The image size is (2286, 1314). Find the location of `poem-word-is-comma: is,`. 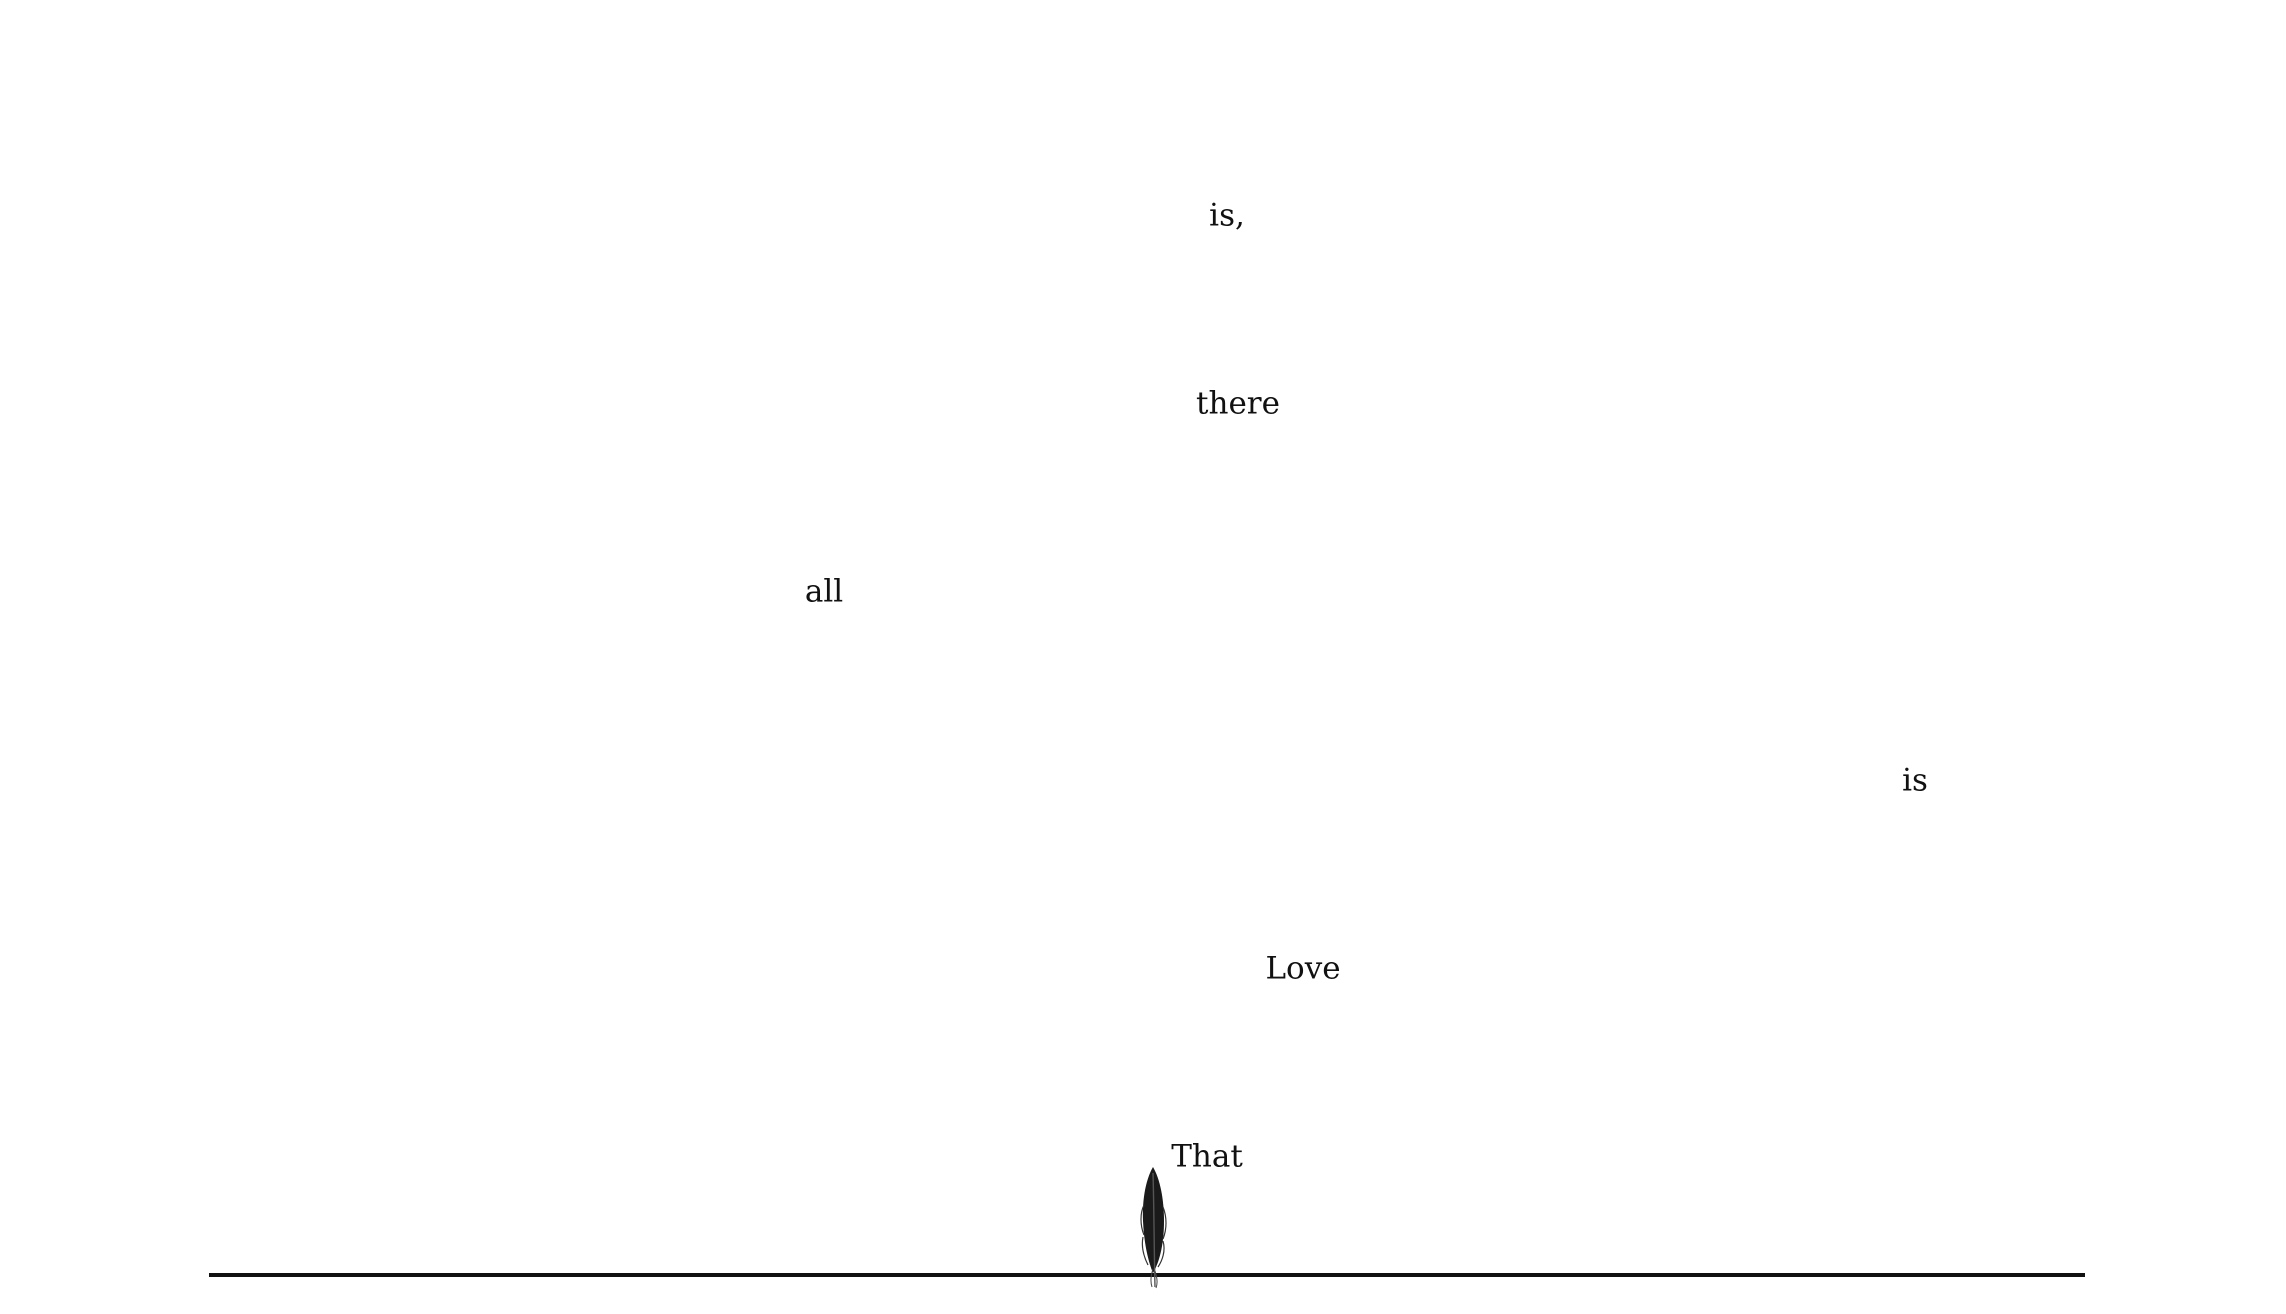

poem-word-is-comma: is, is located at coordinates (1227, 215).